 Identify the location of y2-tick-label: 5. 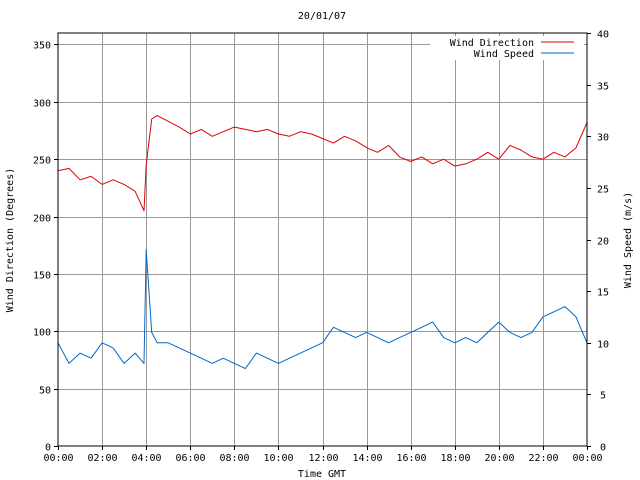
(603, 396).